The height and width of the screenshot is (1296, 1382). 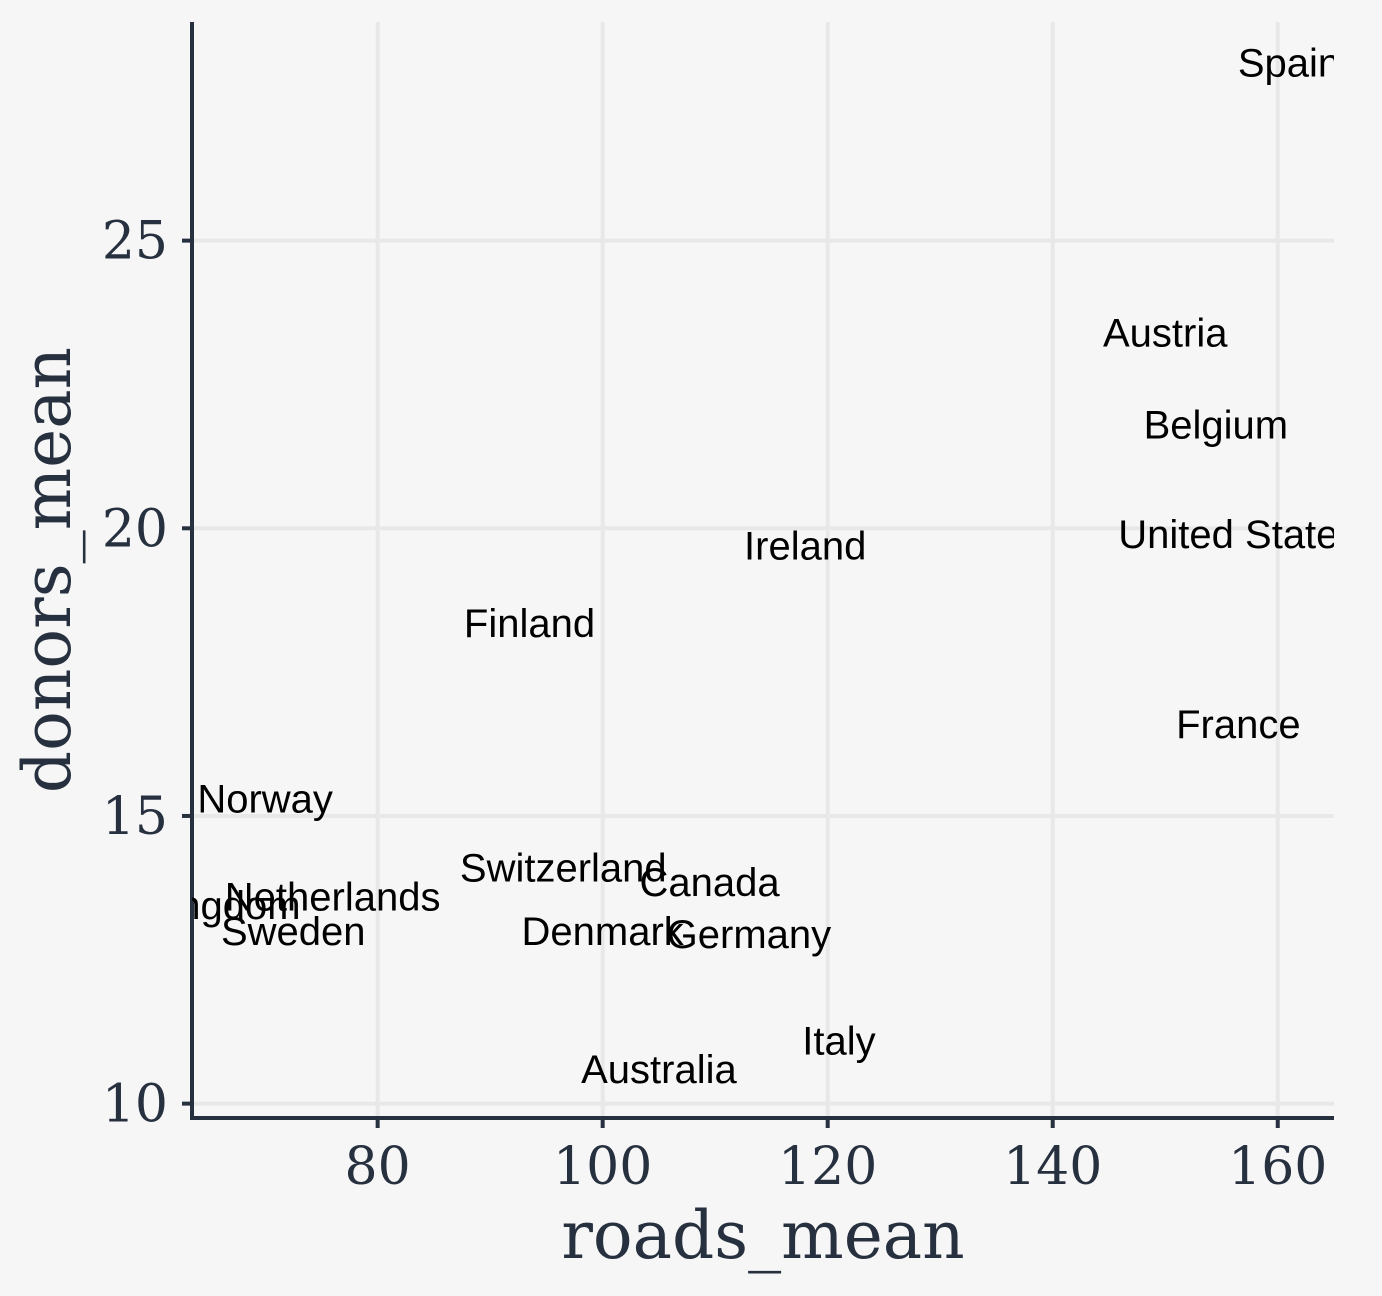 I want to click on x-tick-label: 100, so click(x=602, y=1167).